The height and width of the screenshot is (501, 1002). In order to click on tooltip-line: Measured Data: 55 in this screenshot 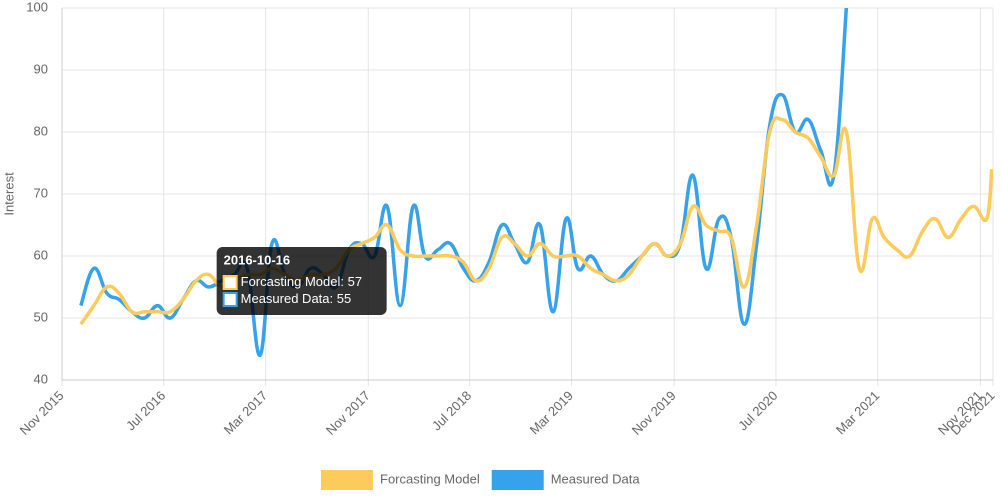, I will do `click(296, 298)`.